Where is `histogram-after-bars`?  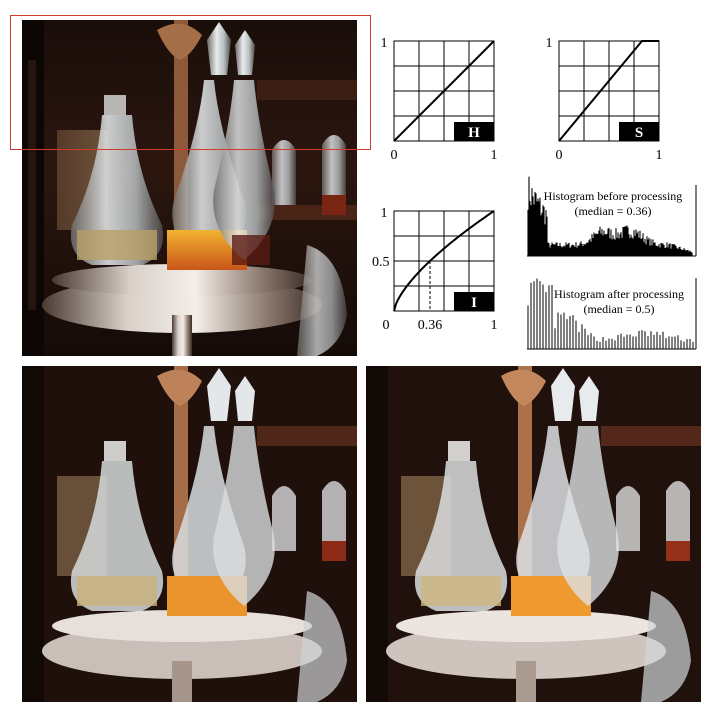 histogram-after-bars is located at coordinates (610, 313).